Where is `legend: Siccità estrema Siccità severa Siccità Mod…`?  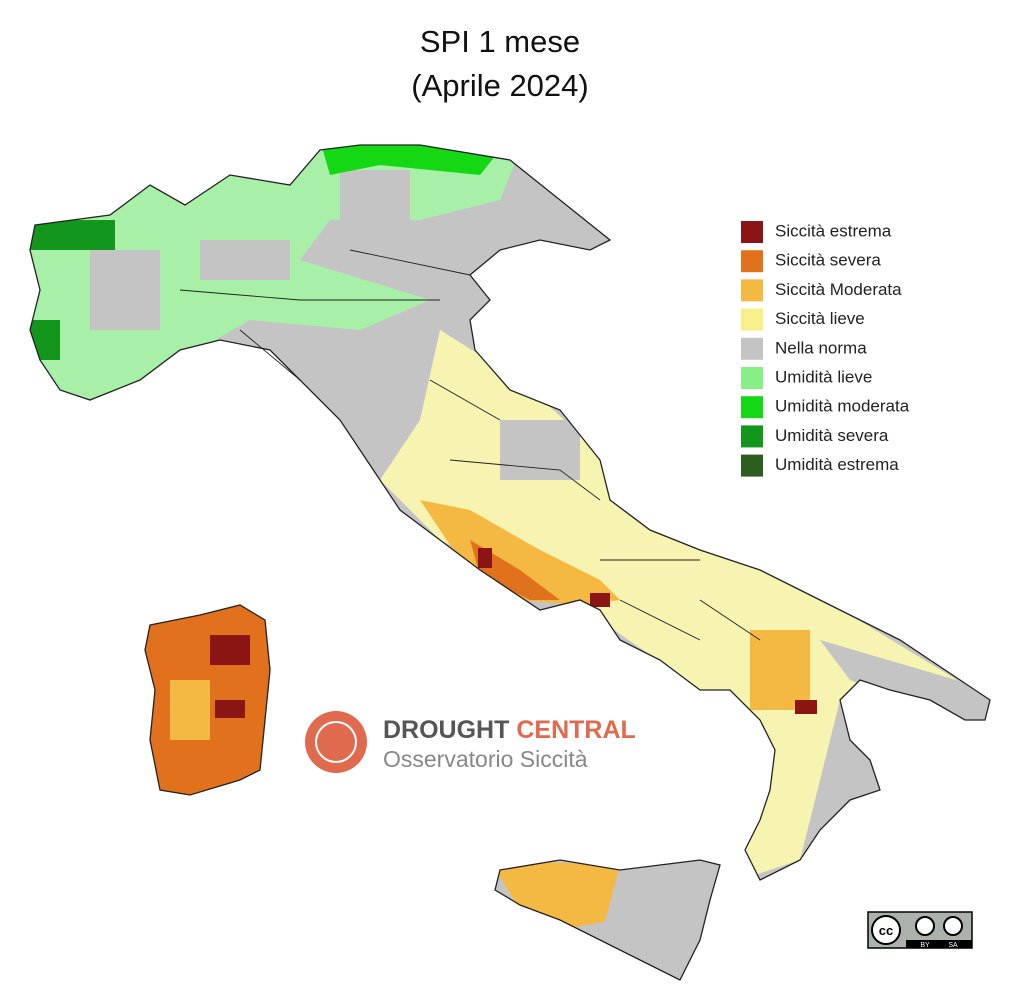 legend: Siccità estrema Siccità severa Siccità Mod… is located at coordinates (825, 349).